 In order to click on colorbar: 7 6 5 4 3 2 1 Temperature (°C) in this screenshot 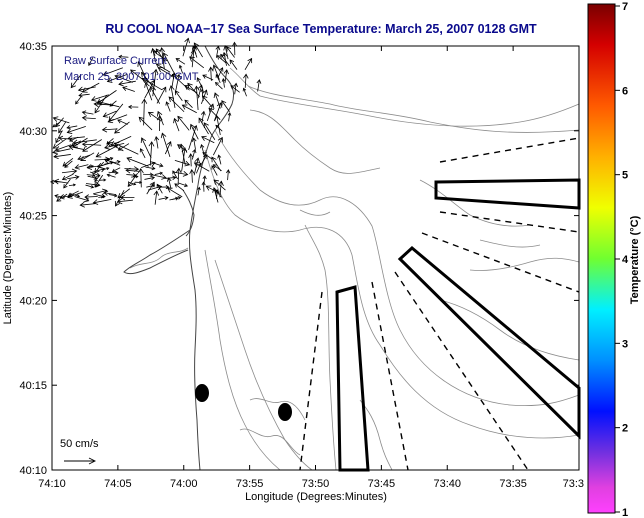, I will do `click(614, 259)`.